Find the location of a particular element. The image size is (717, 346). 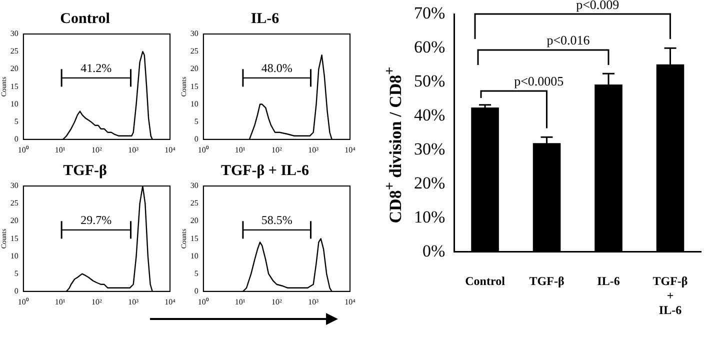

y-tick-label: 10% is located at coordinates (430, 216).